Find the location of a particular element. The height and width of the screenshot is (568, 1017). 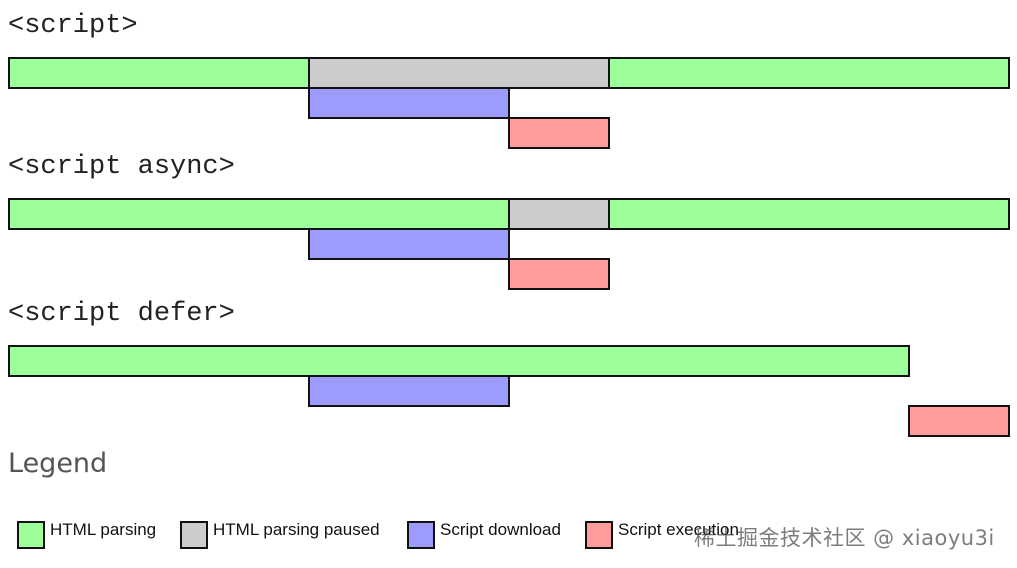

legend-swatch-html-parsing-paused is located at coordinates (194, 535).